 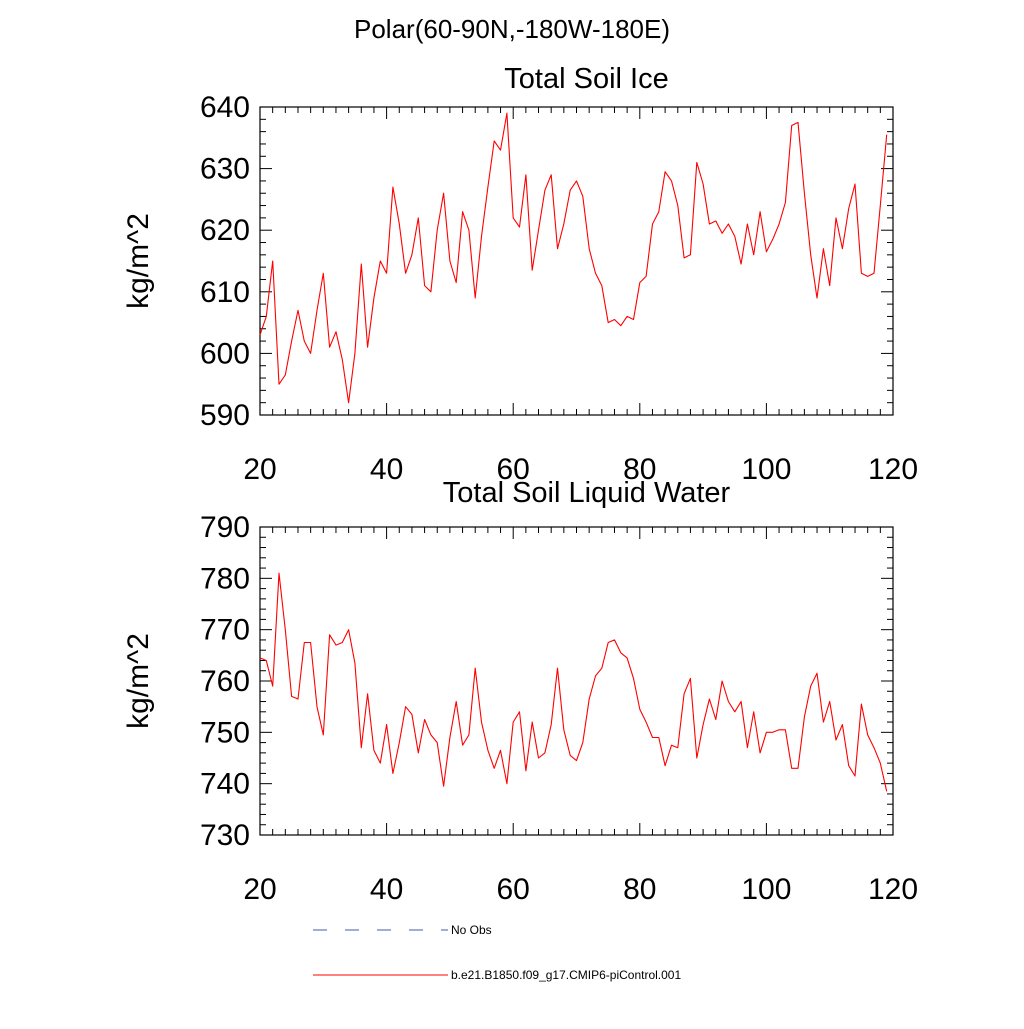 I want to click on series-line, so click(x=573, y=682).